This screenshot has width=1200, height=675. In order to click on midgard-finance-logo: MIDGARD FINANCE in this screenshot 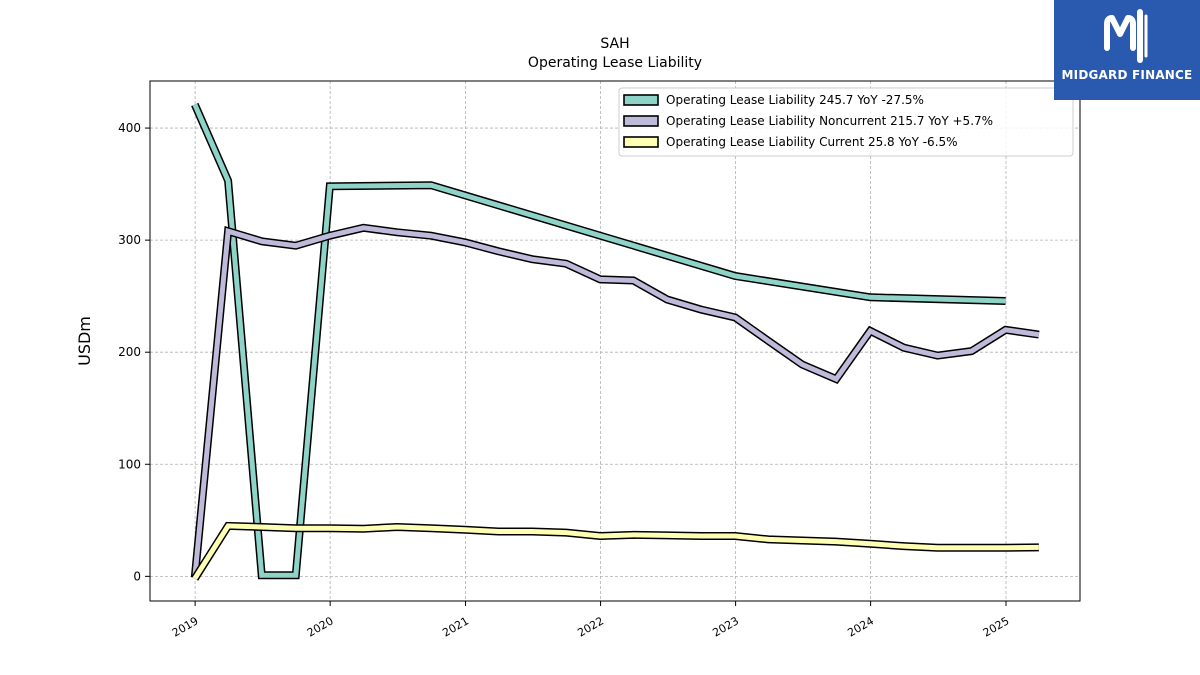, I will do `click(1127, 50)`.